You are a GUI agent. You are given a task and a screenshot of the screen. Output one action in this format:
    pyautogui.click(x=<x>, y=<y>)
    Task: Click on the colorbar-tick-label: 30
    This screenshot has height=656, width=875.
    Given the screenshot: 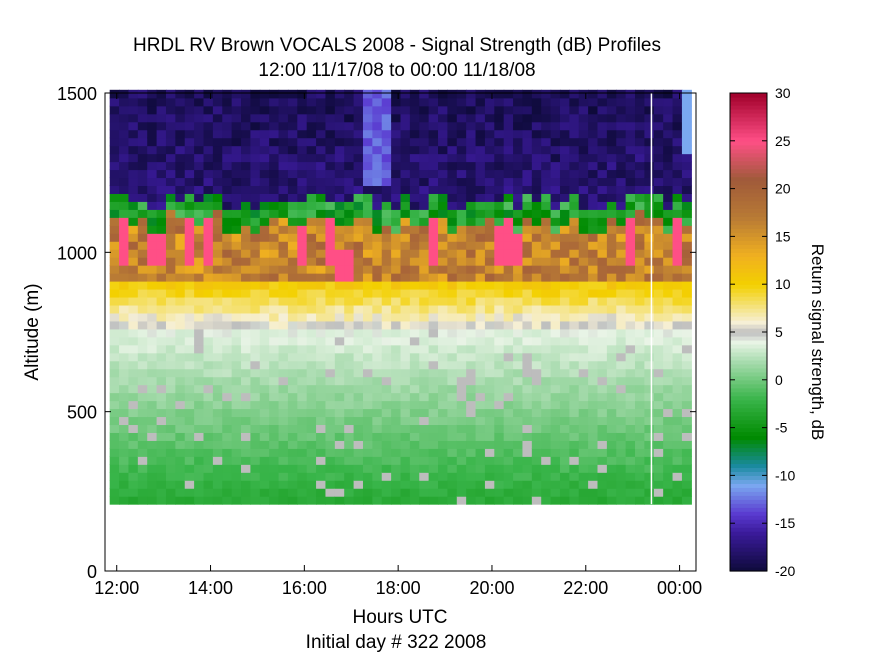 What is the action you would take?
    pyautogui.click(x=783, y=93)
    